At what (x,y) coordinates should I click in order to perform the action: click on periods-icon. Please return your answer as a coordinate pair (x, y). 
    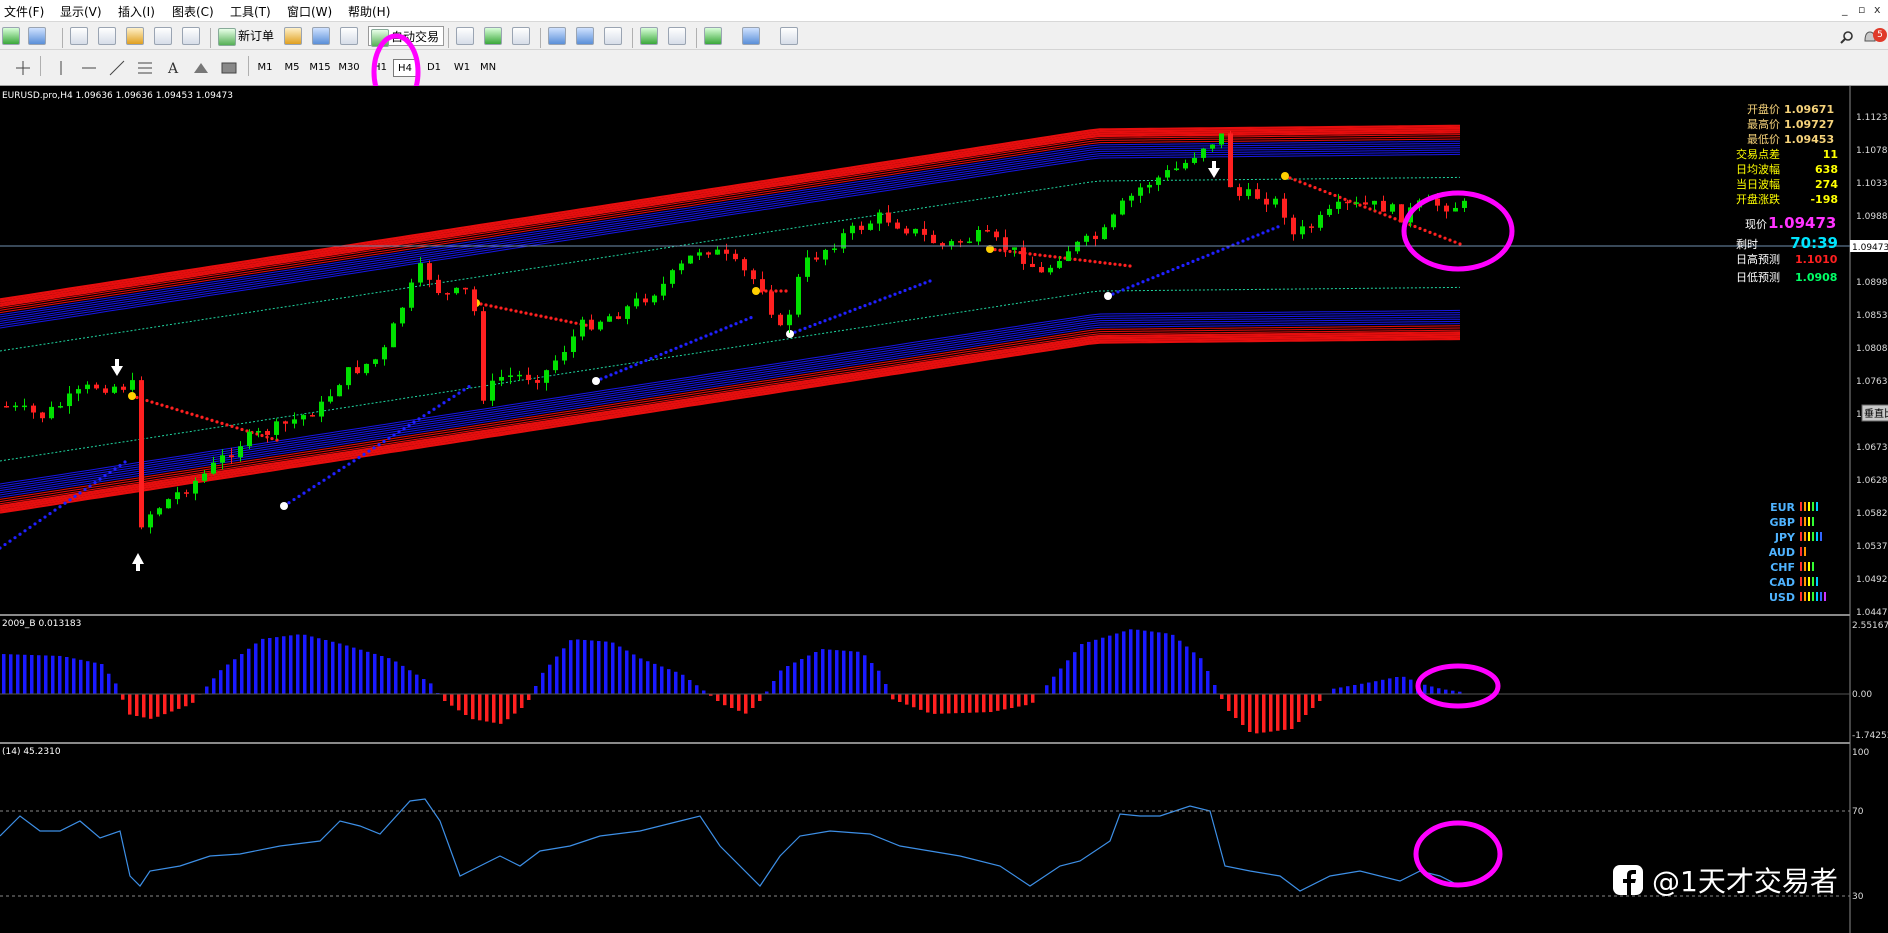
    Looking at the image, I should click on (751, 36).